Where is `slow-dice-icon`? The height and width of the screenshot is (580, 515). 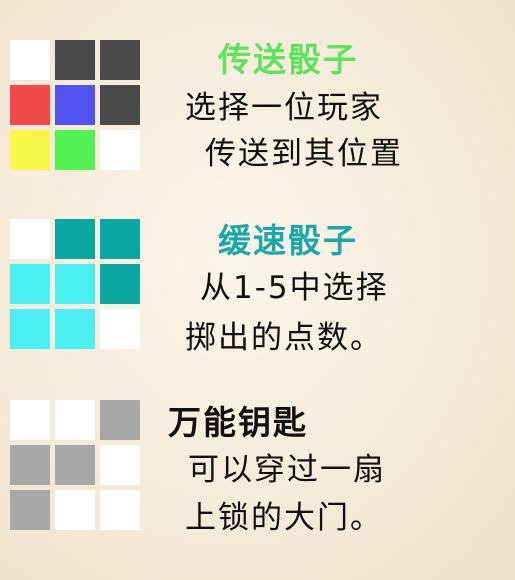
slow-dice-icon is located at coordinates (75, 284).